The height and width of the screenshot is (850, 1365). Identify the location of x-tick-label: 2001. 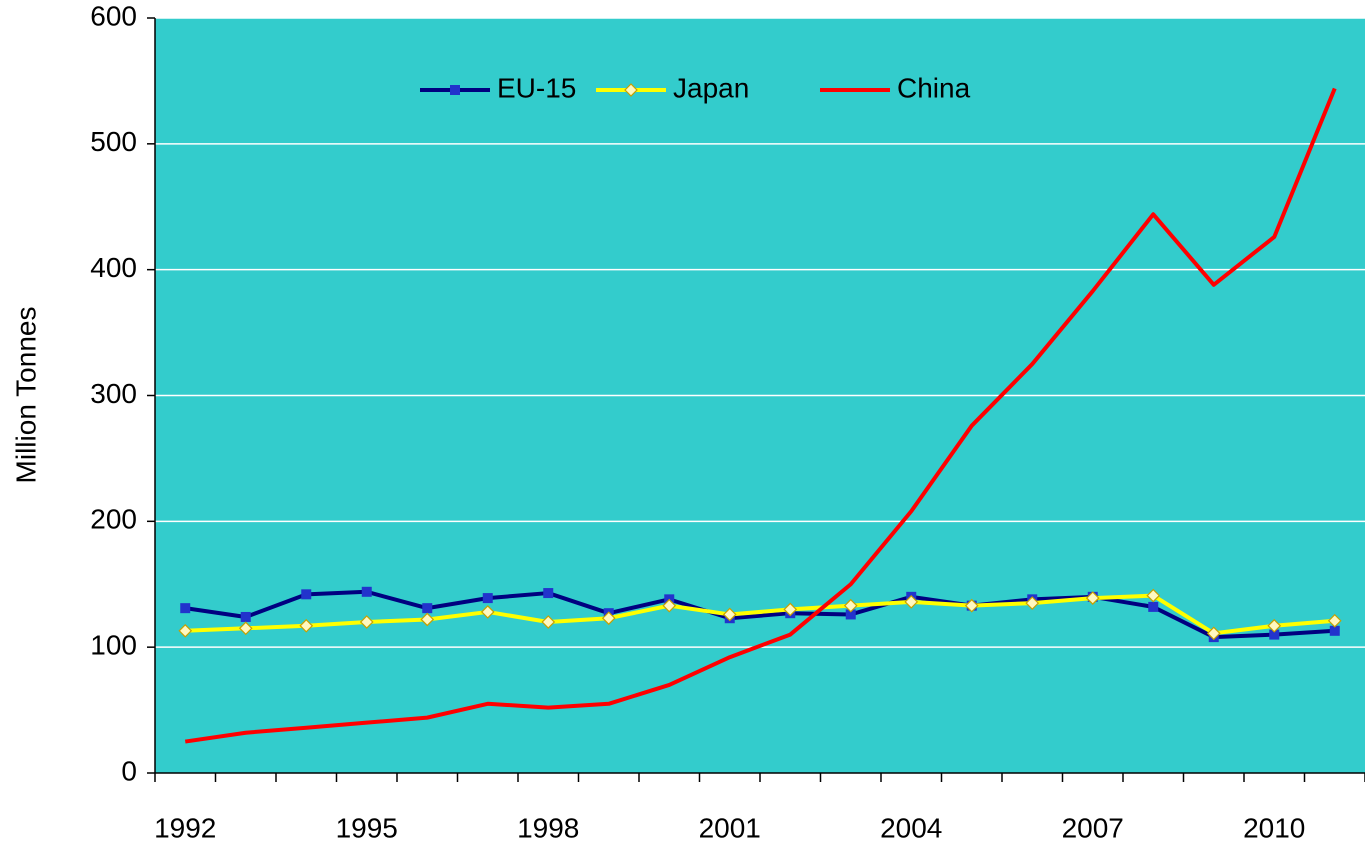
(730, 827).